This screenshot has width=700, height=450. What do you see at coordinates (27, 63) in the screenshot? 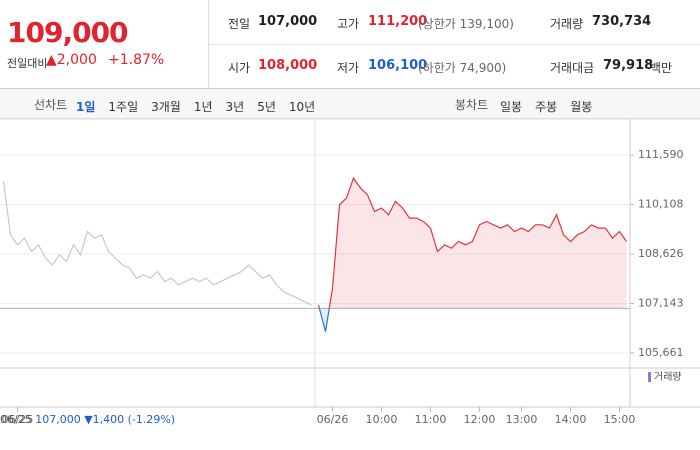
I see `change-label: 전일대비` at bounding box center [27, 63].